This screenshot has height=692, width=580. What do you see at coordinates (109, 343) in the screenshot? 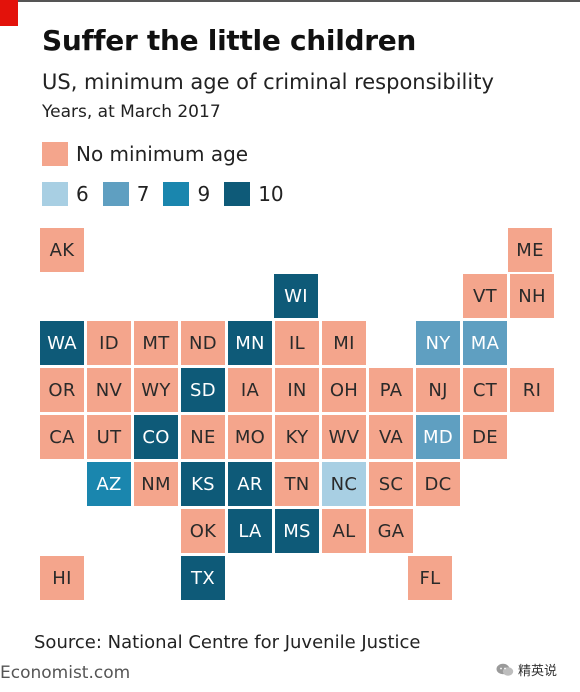
I see `state-tile-id: ID` at bounding box center [109, 343].